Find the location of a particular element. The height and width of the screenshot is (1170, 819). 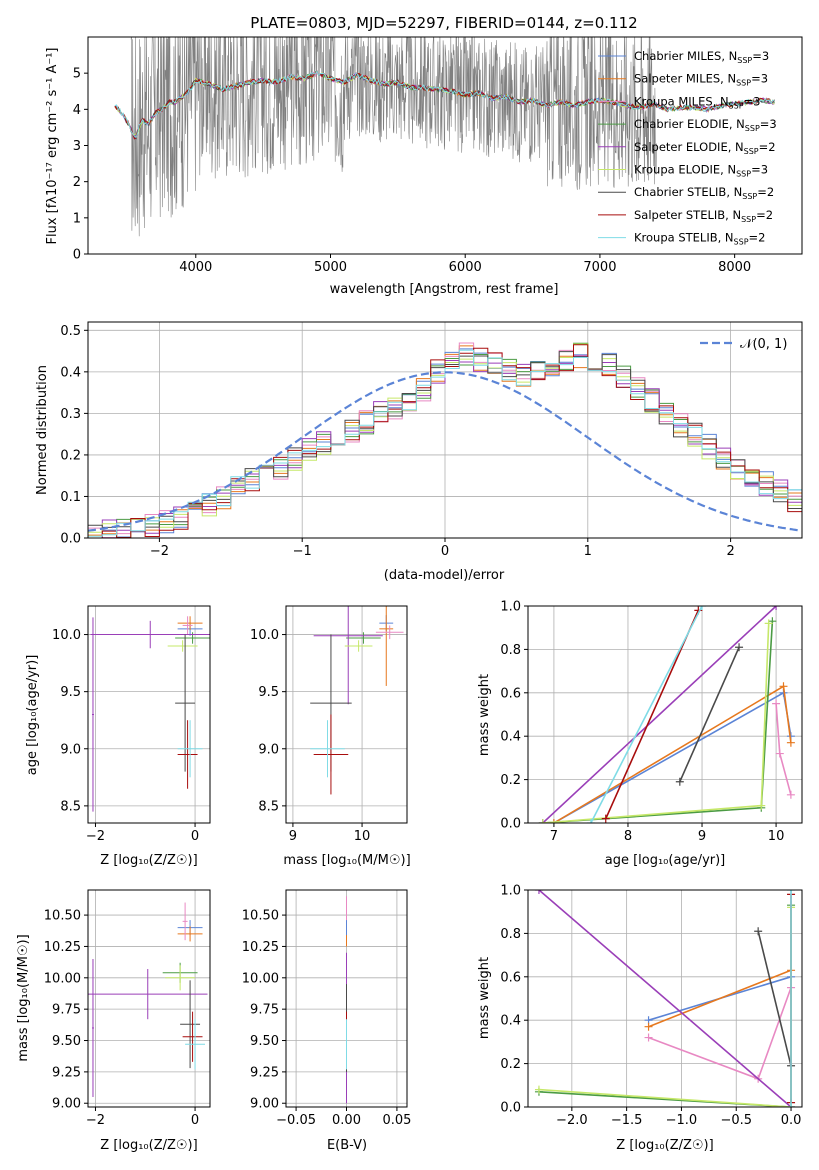

histogram-kroupa_miles is located at coordinates (445, 440).